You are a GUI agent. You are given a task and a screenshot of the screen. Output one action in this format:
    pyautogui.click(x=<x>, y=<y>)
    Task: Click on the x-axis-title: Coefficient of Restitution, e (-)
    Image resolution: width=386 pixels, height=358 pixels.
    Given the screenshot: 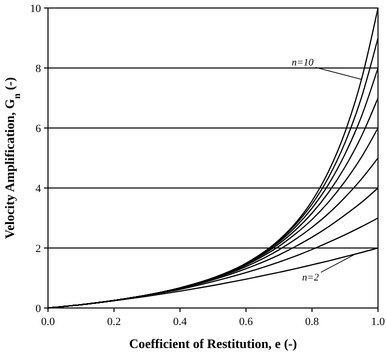 What is the action you would take?
    pyautogui.click(x=213, y=343)
    